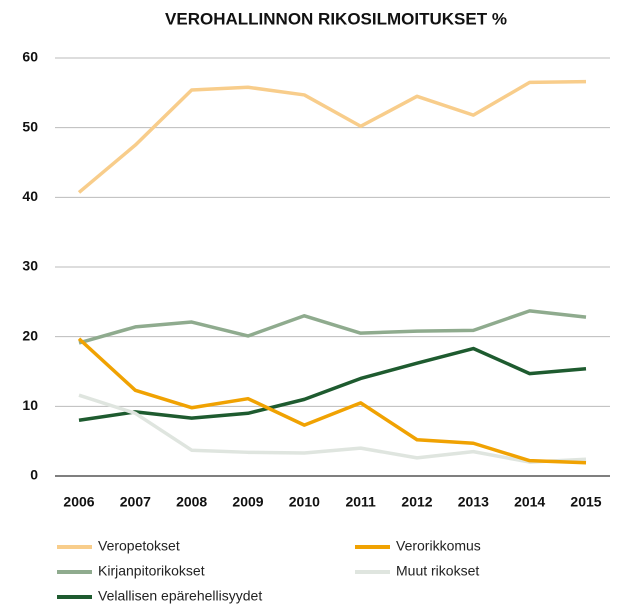  What do you see at coordinates (30, 405) in the screenshot?
I see `y-tick-label: 10` at bounding box center [30, 405].